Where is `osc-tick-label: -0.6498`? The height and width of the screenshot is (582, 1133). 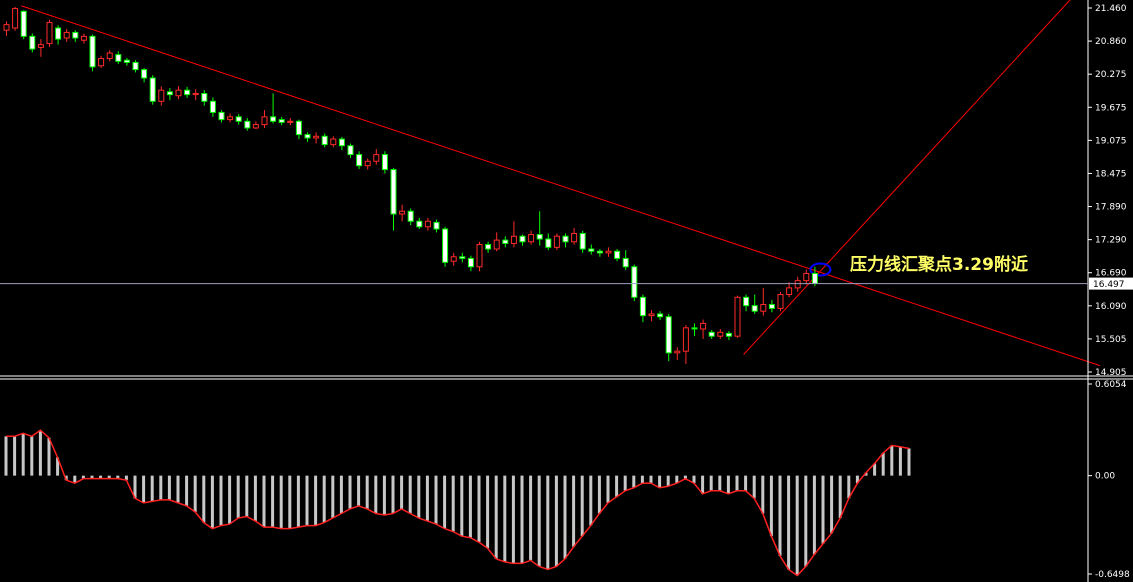
osc-tick-label: -0.6498 is located at coordinates (1112, 575).